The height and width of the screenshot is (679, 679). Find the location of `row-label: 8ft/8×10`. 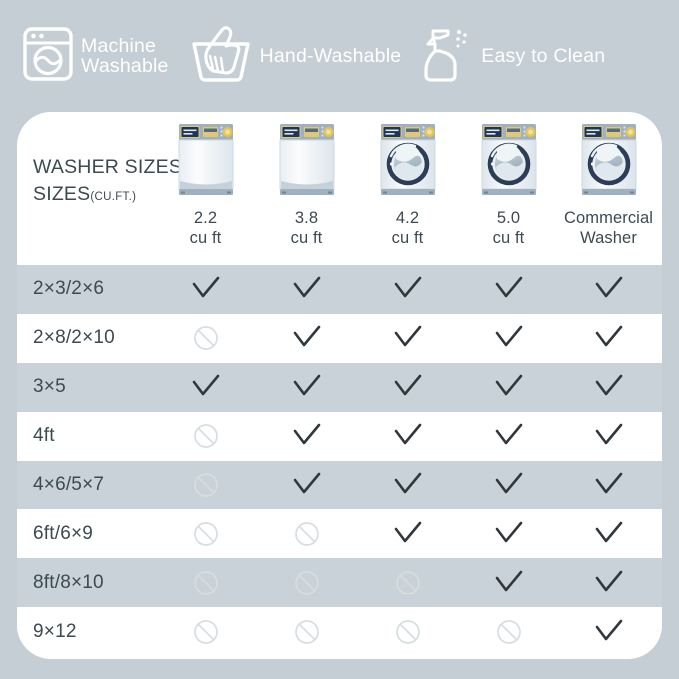

row-label: 8ft/8×10 is located at coordinates (68, 582).